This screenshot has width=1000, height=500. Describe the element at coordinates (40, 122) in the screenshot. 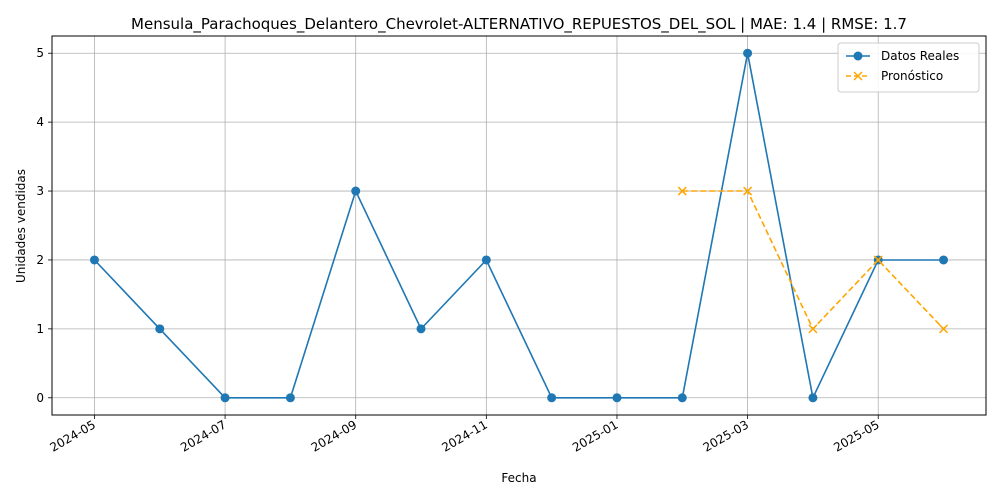

I see `y-tick-label: 4` at that location.